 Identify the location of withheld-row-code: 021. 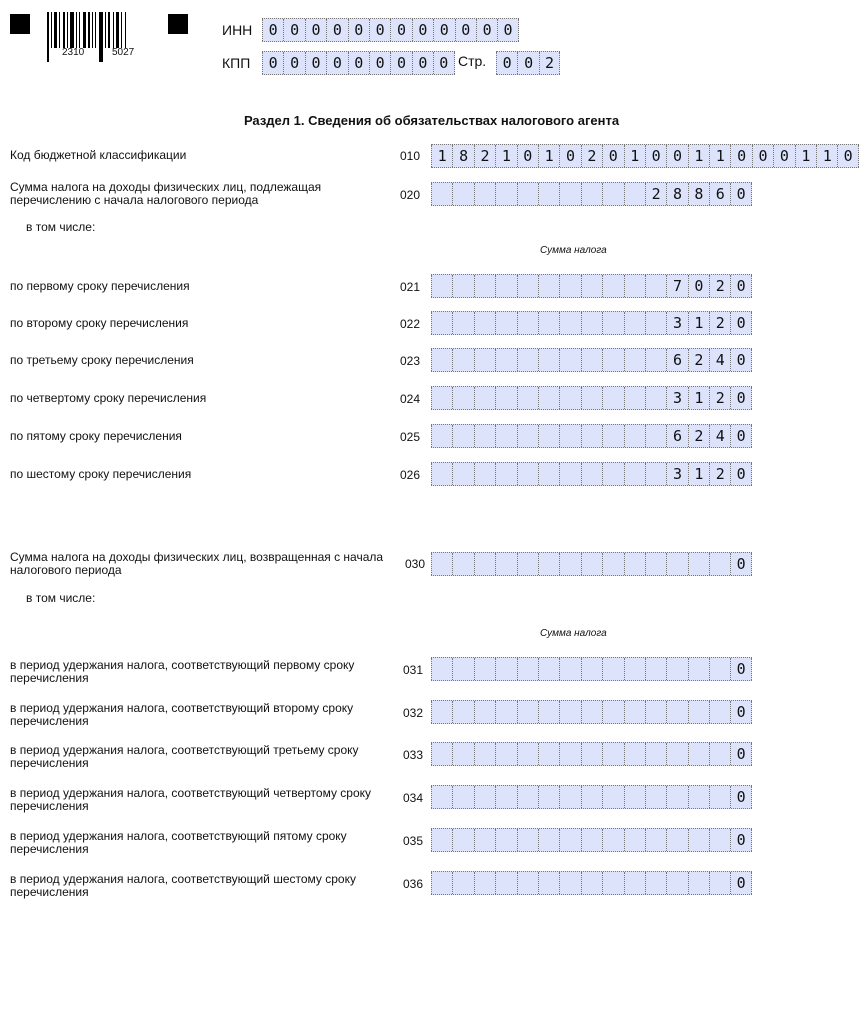
(410, 287).